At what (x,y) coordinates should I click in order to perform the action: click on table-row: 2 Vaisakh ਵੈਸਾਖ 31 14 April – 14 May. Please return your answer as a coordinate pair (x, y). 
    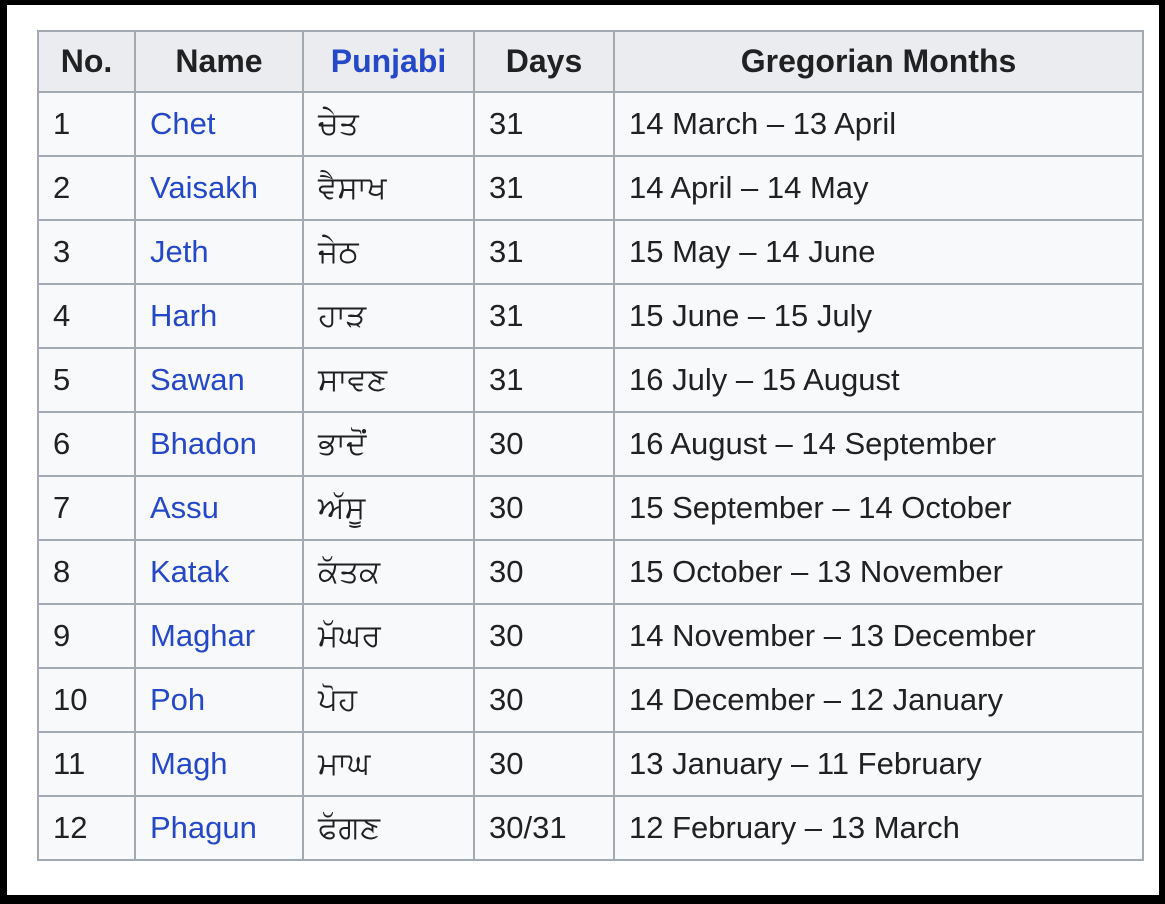
    Looking at the image, I should click on (590, 188).